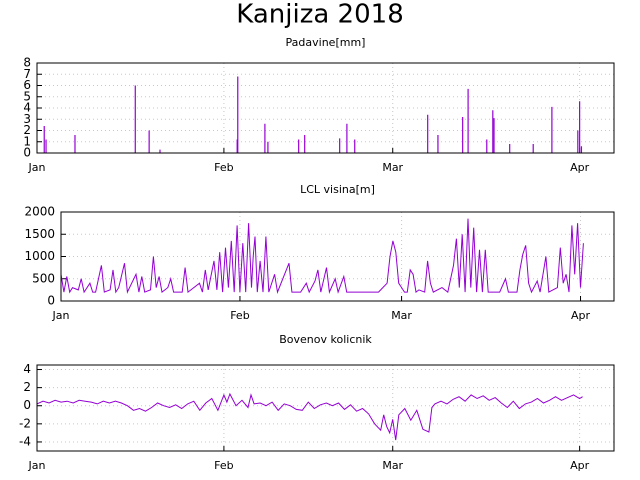  Describe the element at coordinates (27, 74) in the screenshot. I see `y-tick-label: 7` at that location.